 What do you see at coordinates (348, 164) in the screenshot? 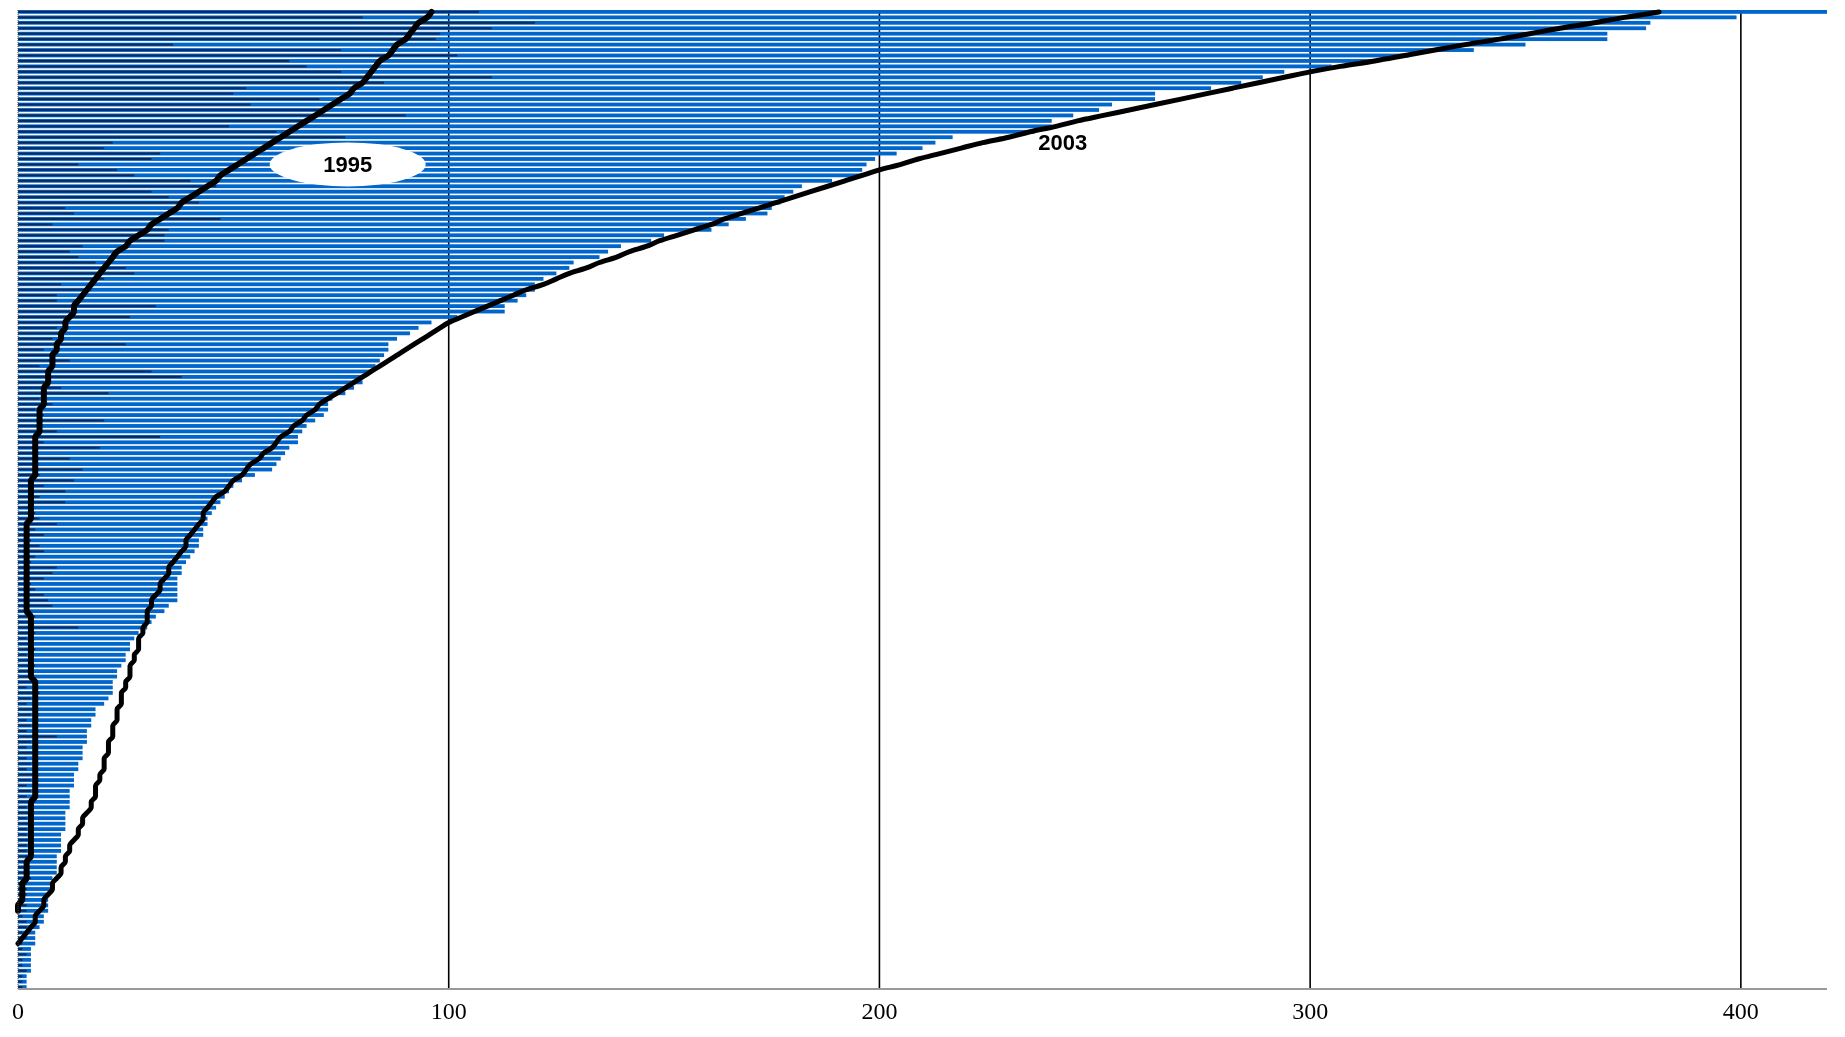
I see `series-label: 1995` at bounding box center [348, 164].